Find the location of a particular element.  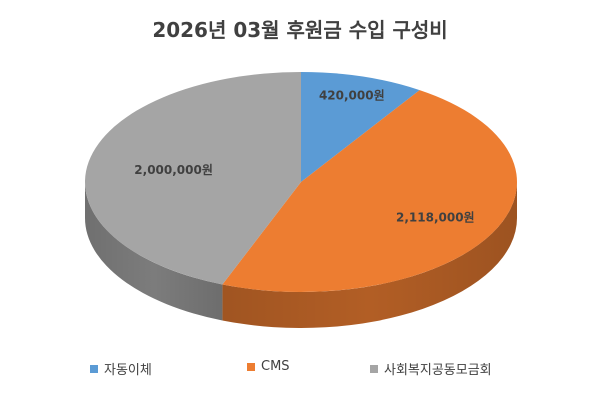

pie-side-community-chest-shade is located at coordinates (153, 251).